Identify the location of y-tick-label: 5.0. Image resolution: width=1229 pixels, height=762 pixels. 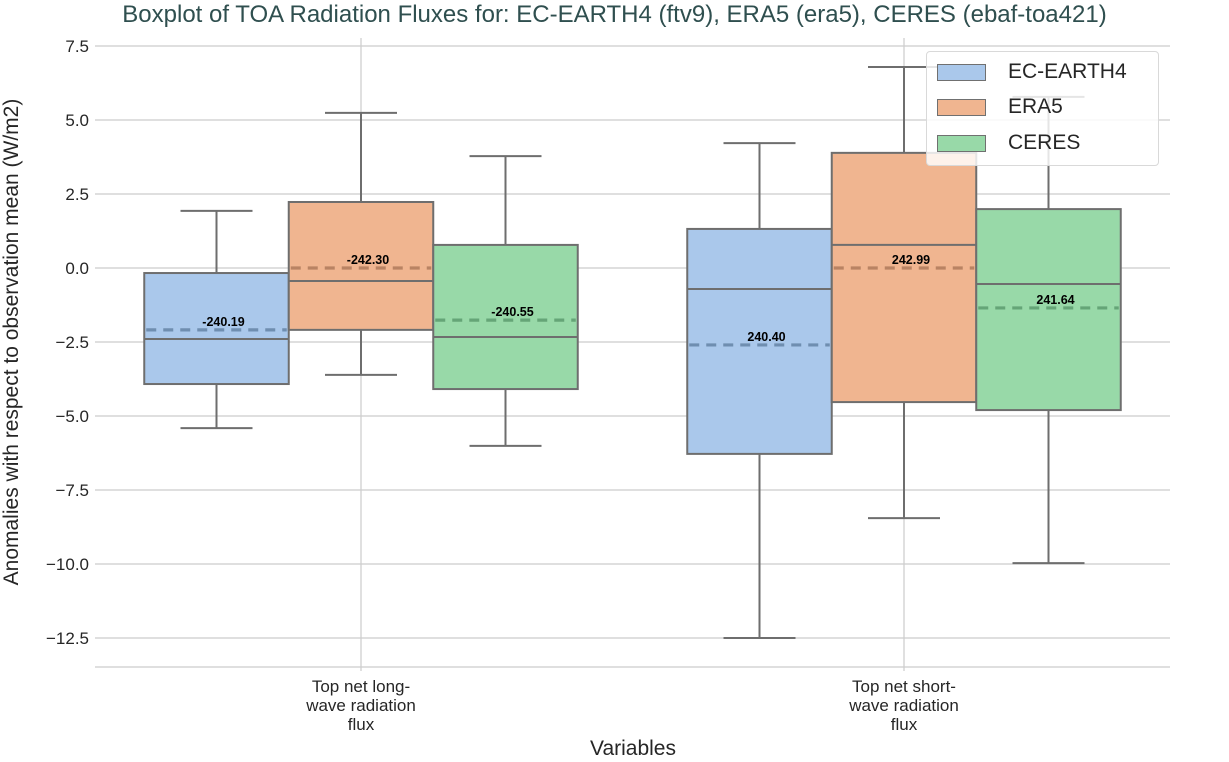
(77, 120).